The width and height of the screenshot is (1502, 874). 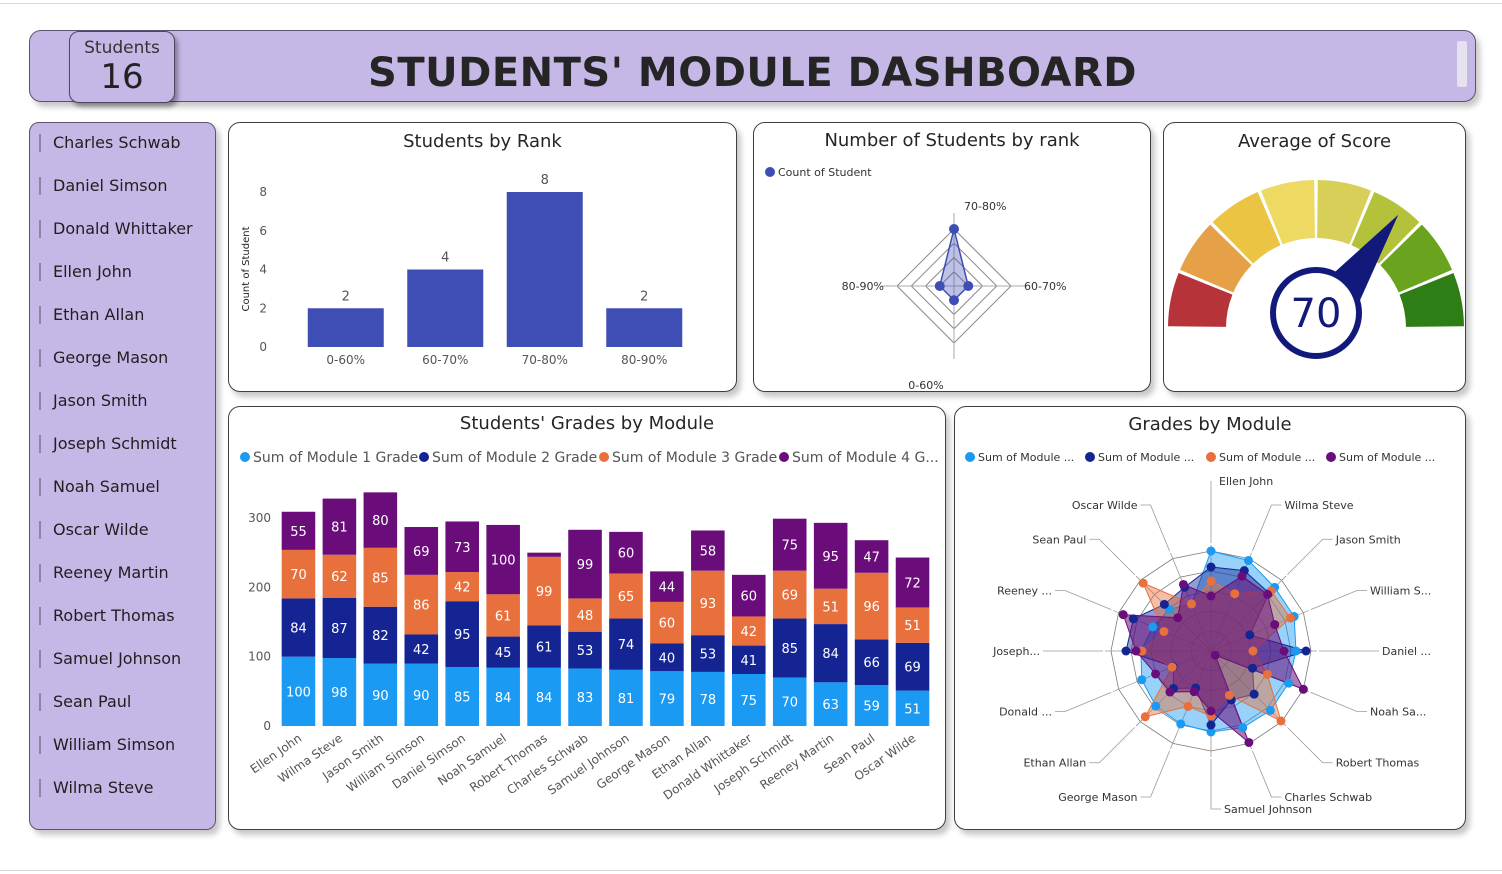 I want to click on slicer-item: Wilma Steve, so click(x=124, y=788).